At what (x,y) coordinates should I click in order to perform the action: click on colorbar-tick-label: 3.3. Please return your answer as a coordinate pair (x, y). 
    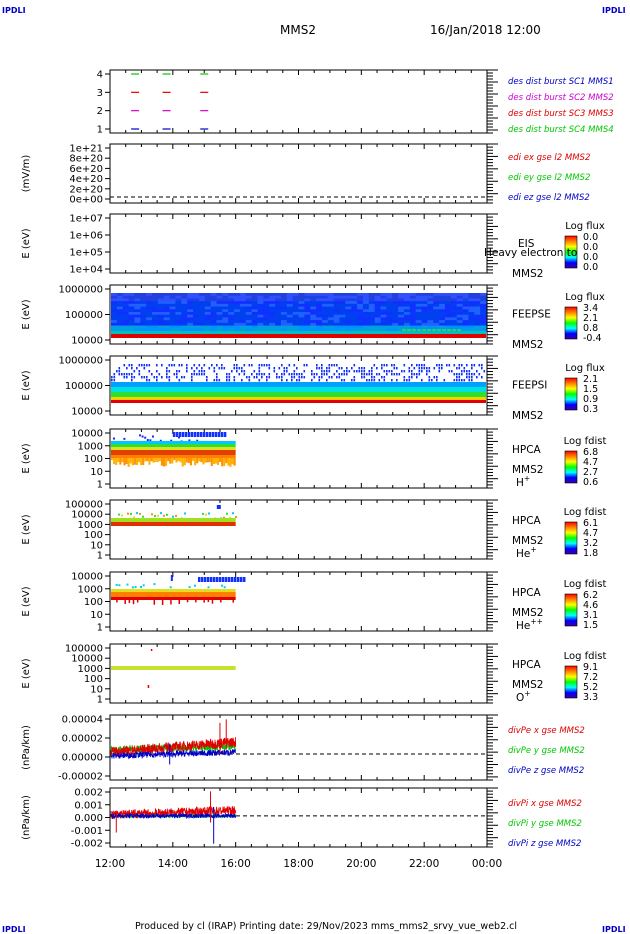
    Looking at the image, I should click on (590, 697).